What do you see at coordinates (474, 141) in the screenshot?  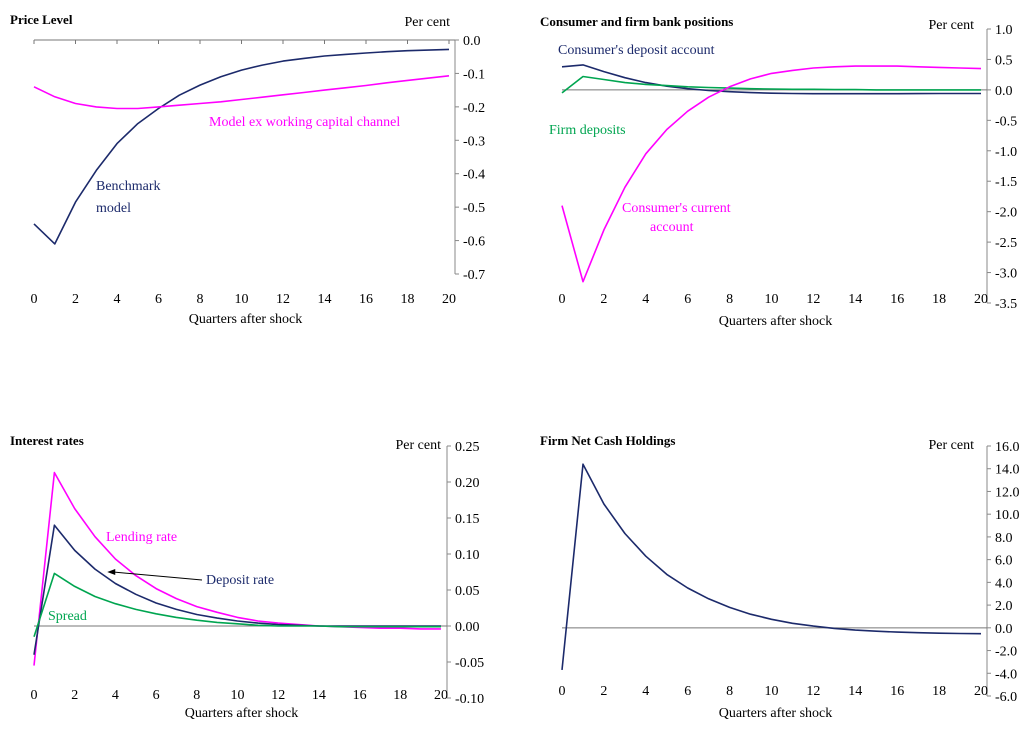 I see `y-tick-label: -0.3` at bounding box center [474, 141].